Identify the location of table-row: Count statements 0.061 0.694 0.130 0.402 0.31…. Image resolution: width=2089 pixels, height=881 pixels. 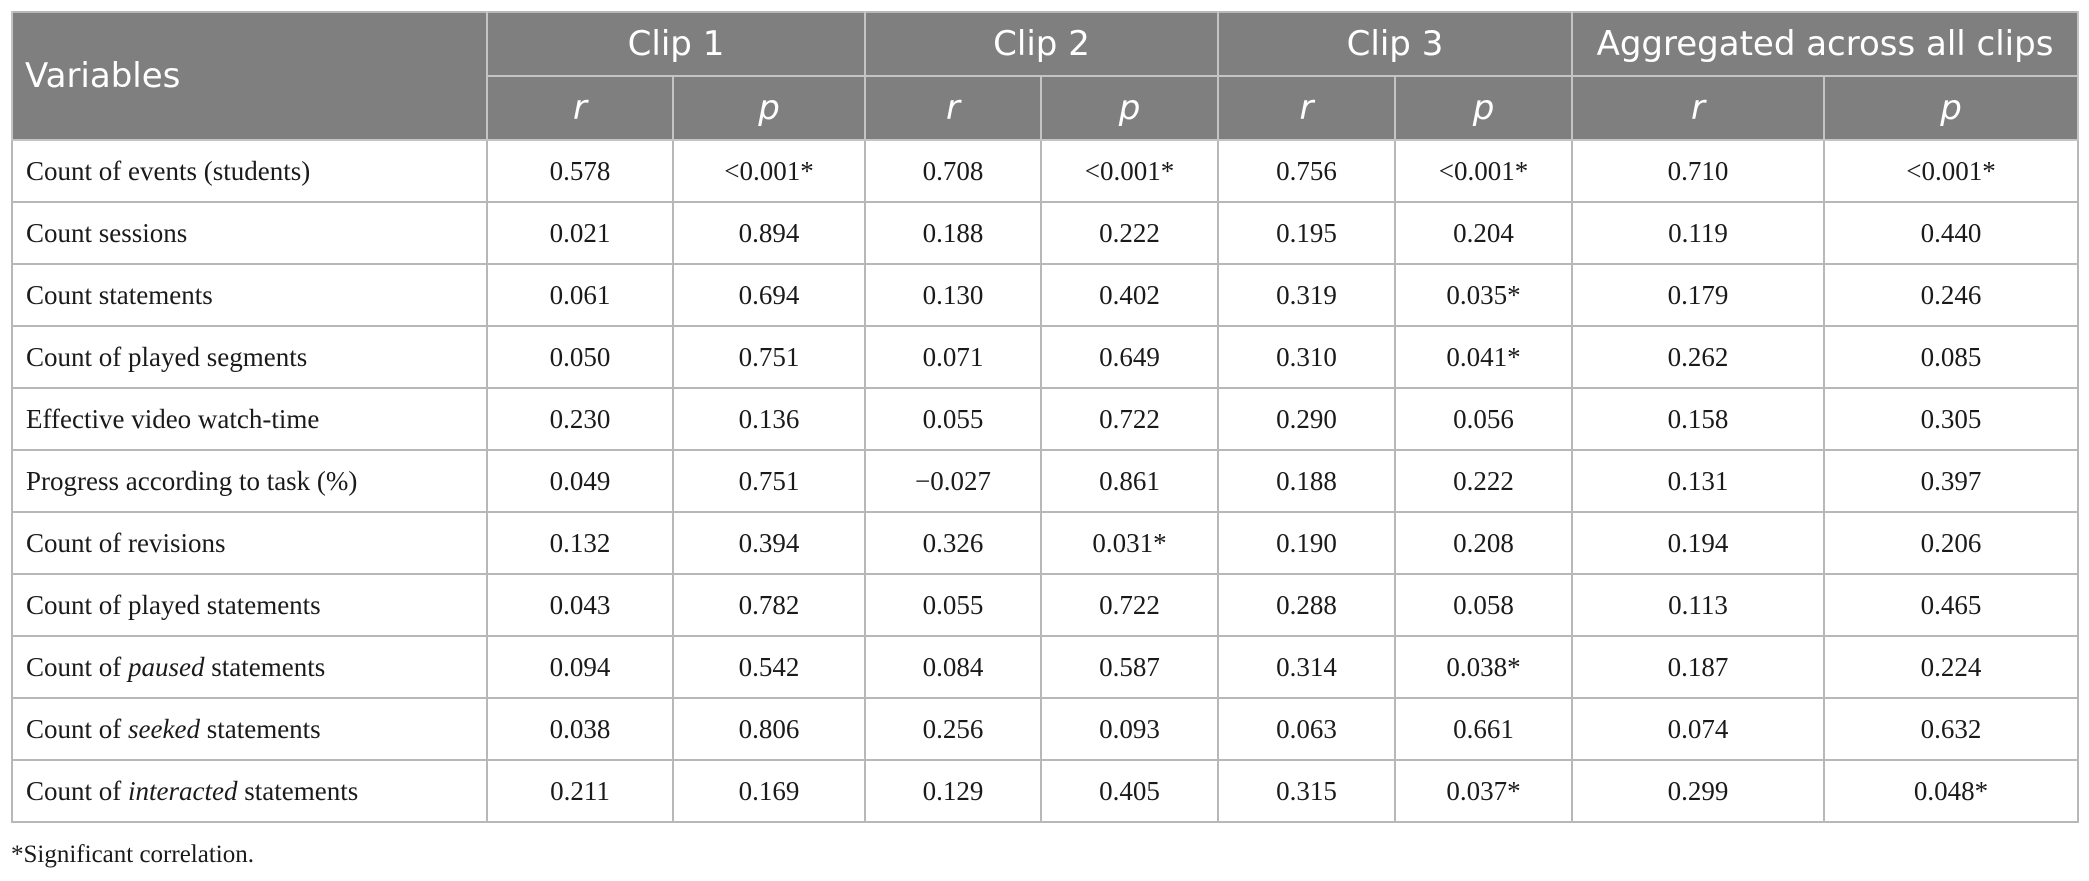
(1045, 295).